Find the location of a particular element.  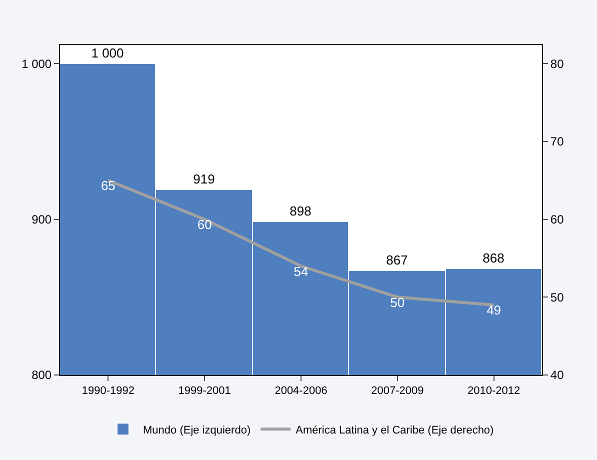

data-label: 898 is located at coordinates (301, 211).